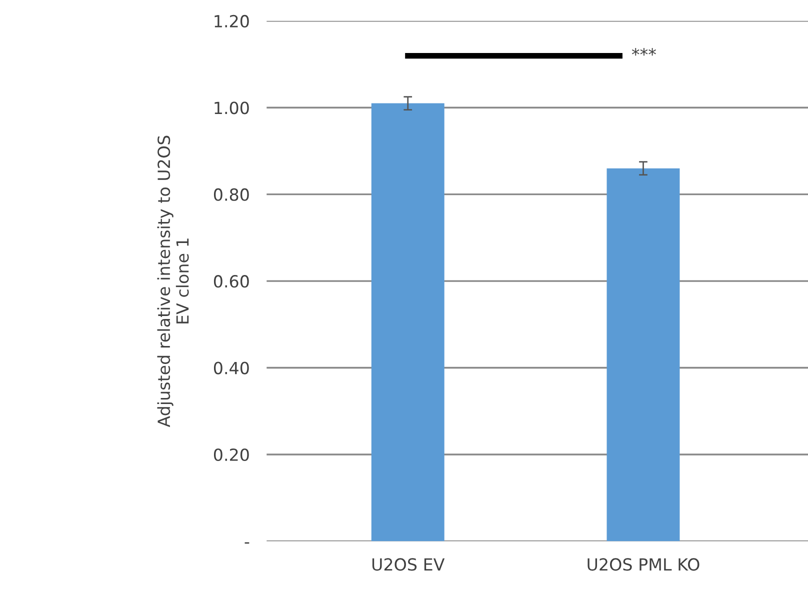 The height and width of the screenshot is (598, 808). I want to click on y-axis-title: Adjusted relative intensity to U2OS EV clone 1, so click(173, 282).